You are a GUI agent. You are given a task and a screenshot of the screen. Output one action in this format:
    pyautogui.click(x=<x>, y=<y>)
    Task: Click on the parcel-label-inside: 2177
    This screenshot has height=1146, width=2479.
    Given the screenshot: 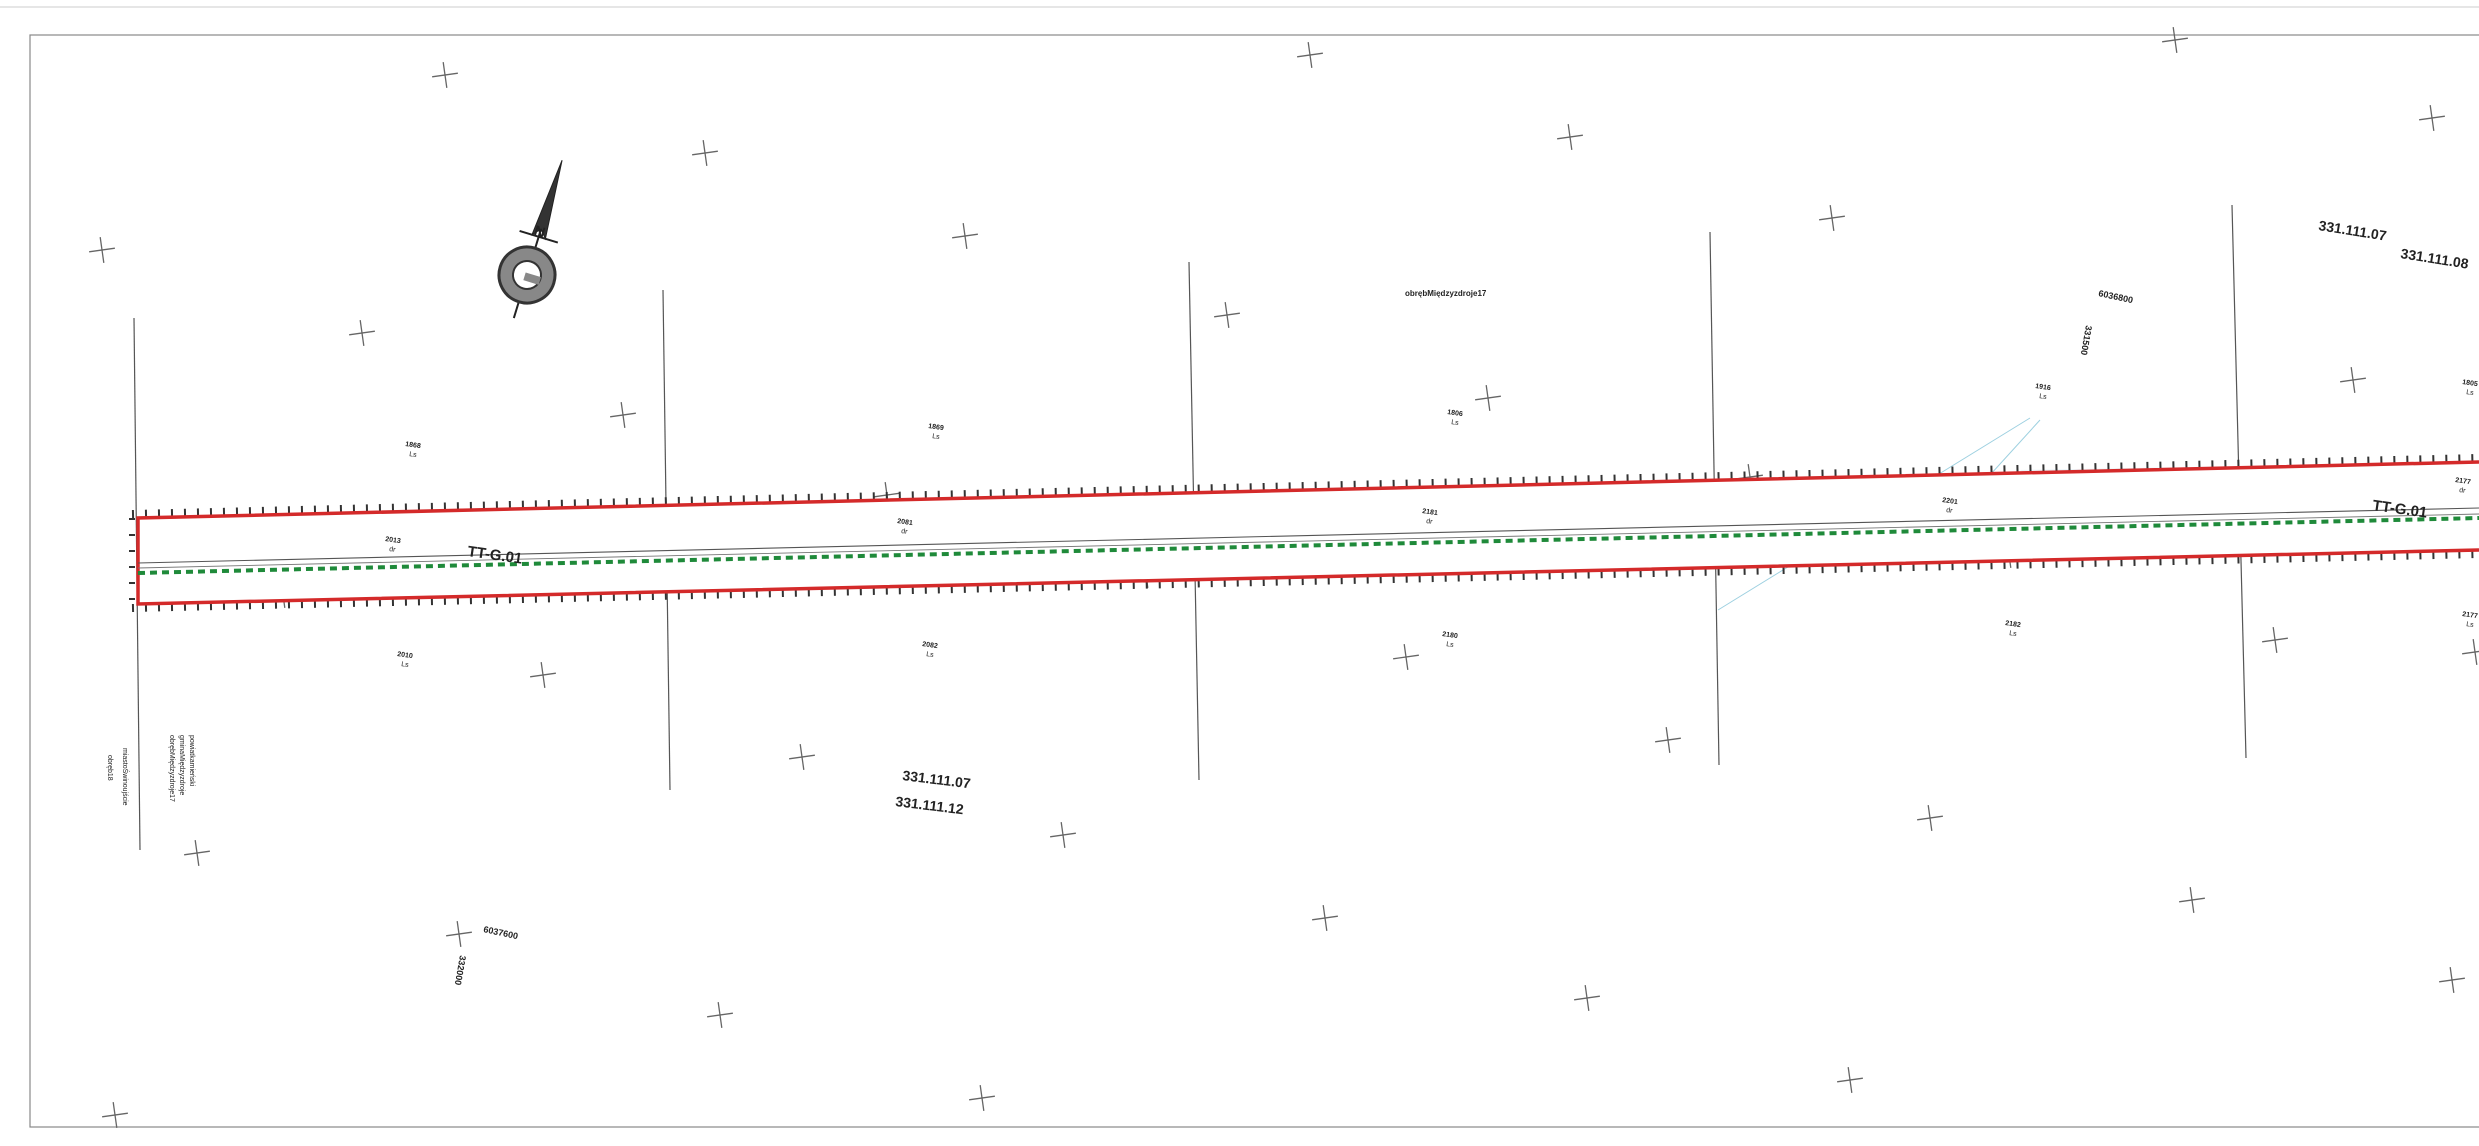 What is the action you would take?
    pyautogui.click(x=2463, y=481)
    